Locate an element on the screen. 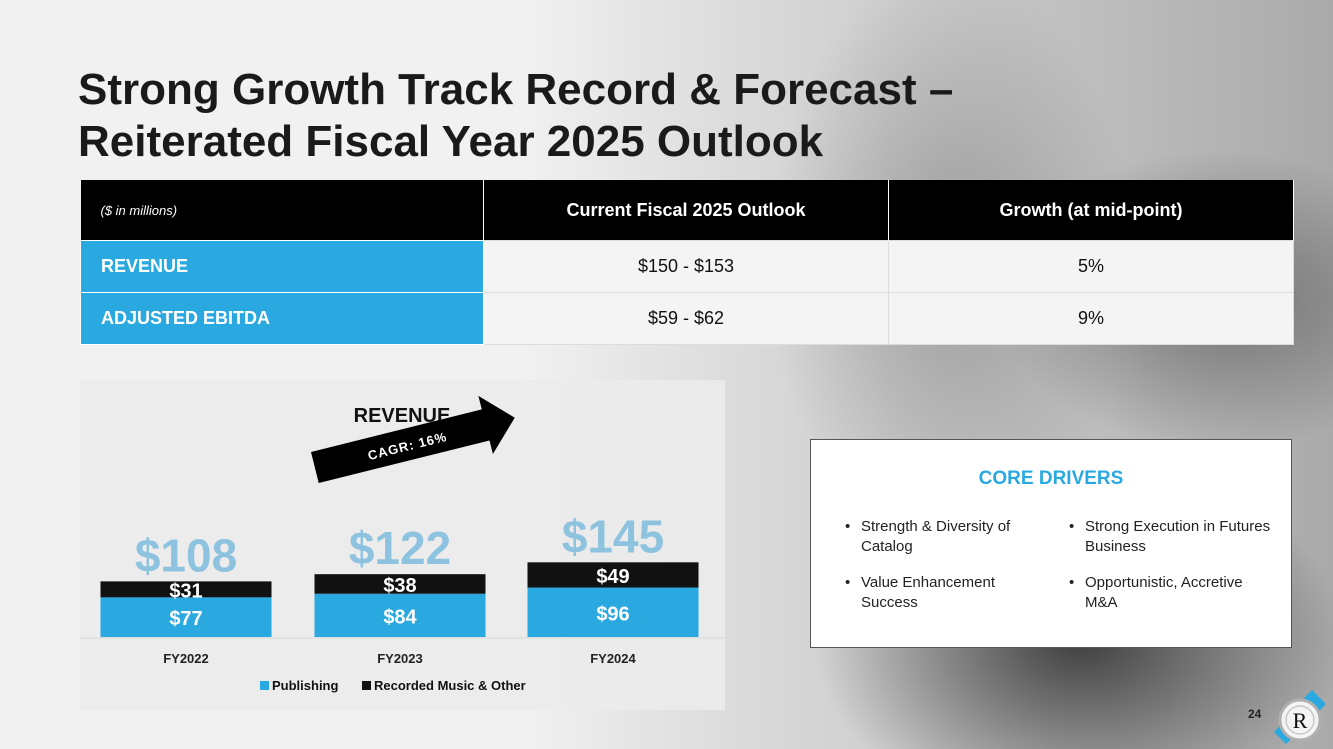 This screenshot has width=1333, height=749. x-tick-label-fy2023: FY2023 is located at coordinates (400, 658).